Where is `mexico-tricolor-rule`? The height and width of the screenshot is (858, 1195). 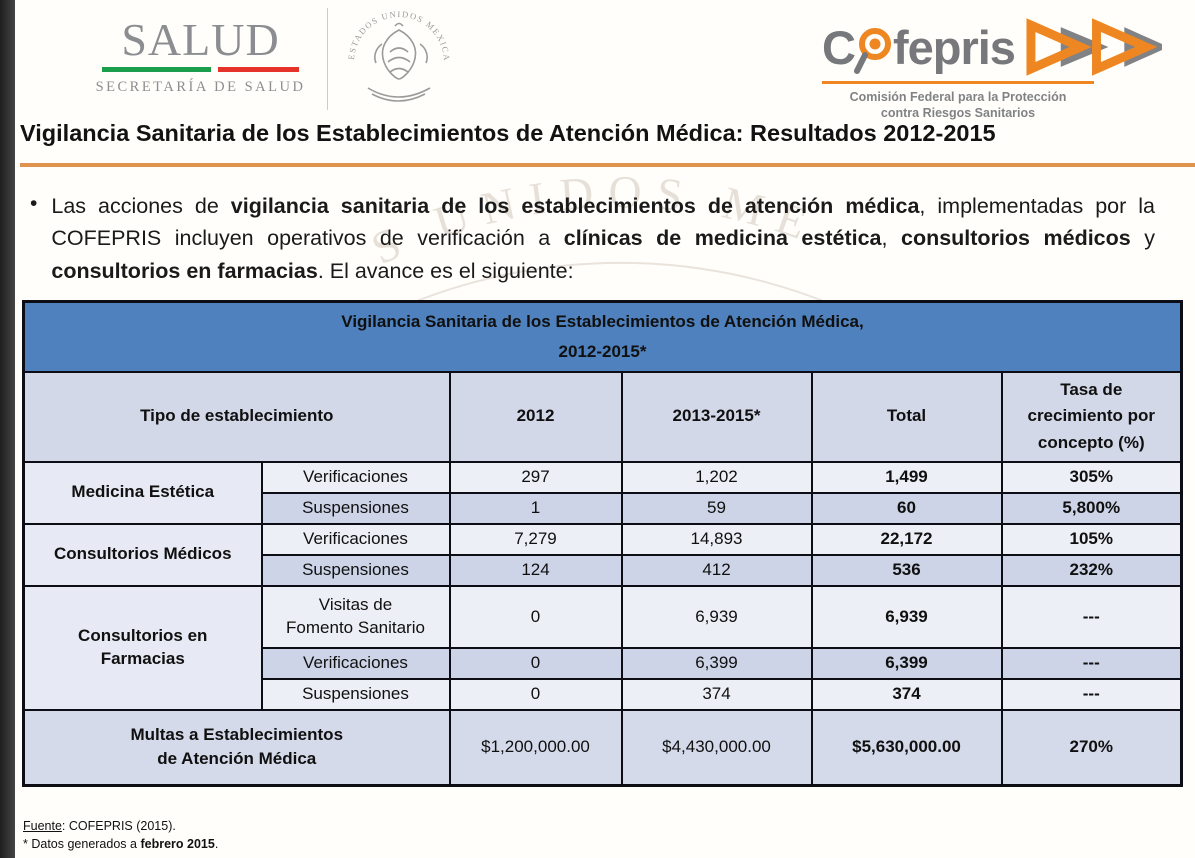 mexico-tricolor-rule is located at coordinates (200, 70).